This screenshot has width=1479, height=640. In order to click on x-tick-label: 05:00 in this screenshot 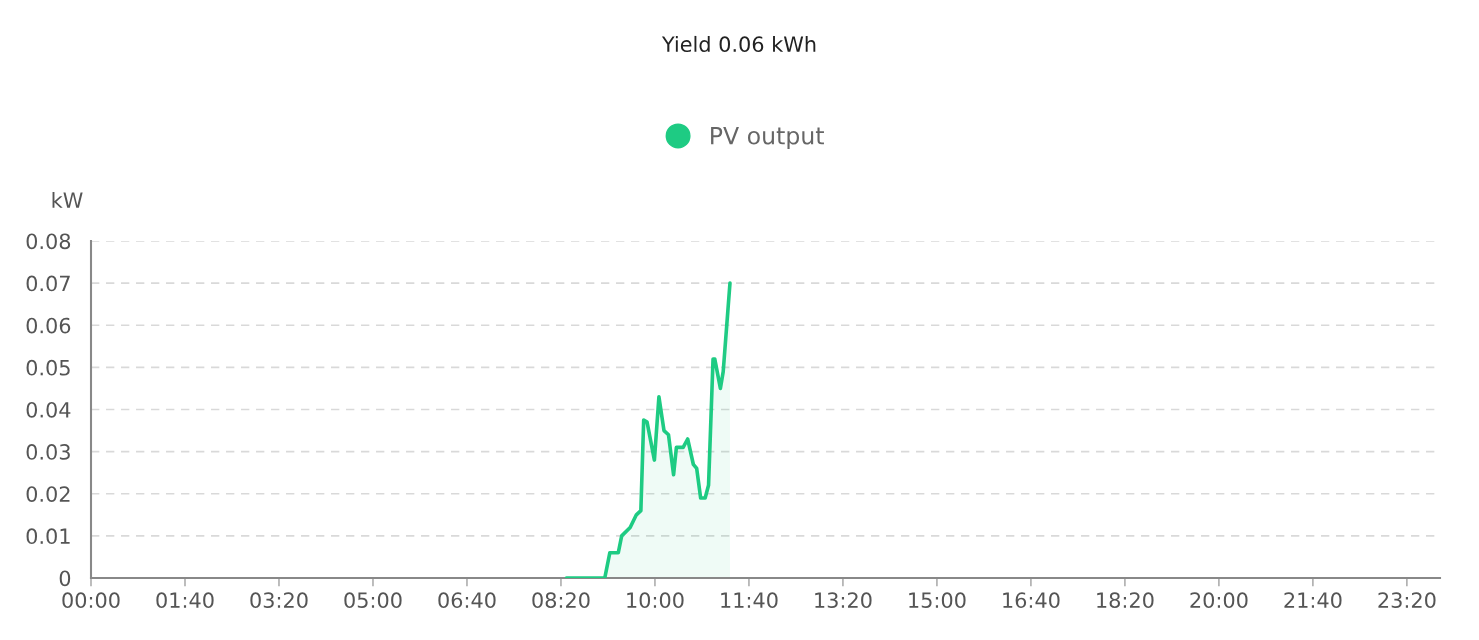, I will do `click(373, 600)`.